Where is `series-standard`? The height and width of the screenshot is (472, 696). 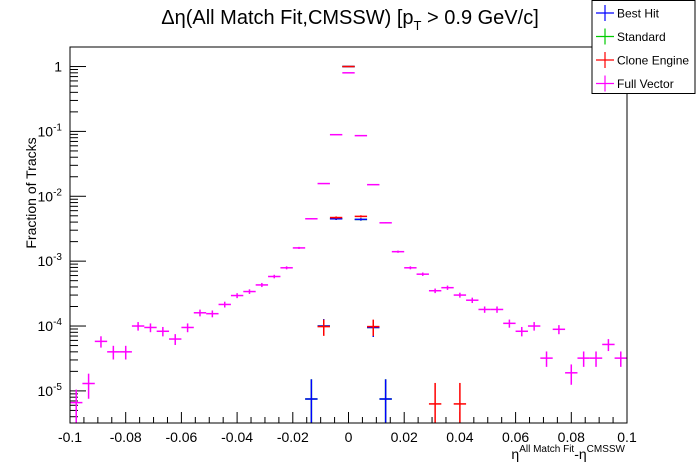 series-standard is located at coordinates (348, 244).